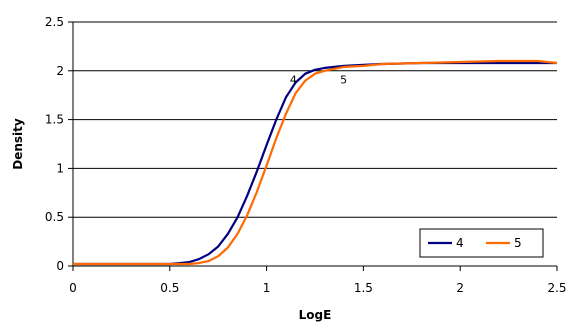 This screenshot has width=570, height=323. Describe the element at coordinates (54, 22) in the screenshot. I see `y-tick-label-5: 2.5` at that location.